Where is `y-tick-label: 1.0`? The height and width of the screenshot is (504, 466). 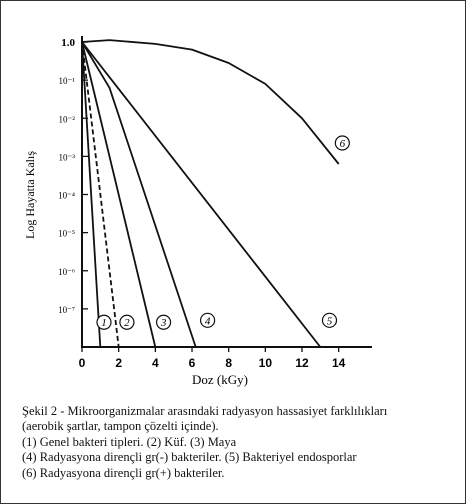
y-tick-label: 1.0 is located at coordinates (68, 43).